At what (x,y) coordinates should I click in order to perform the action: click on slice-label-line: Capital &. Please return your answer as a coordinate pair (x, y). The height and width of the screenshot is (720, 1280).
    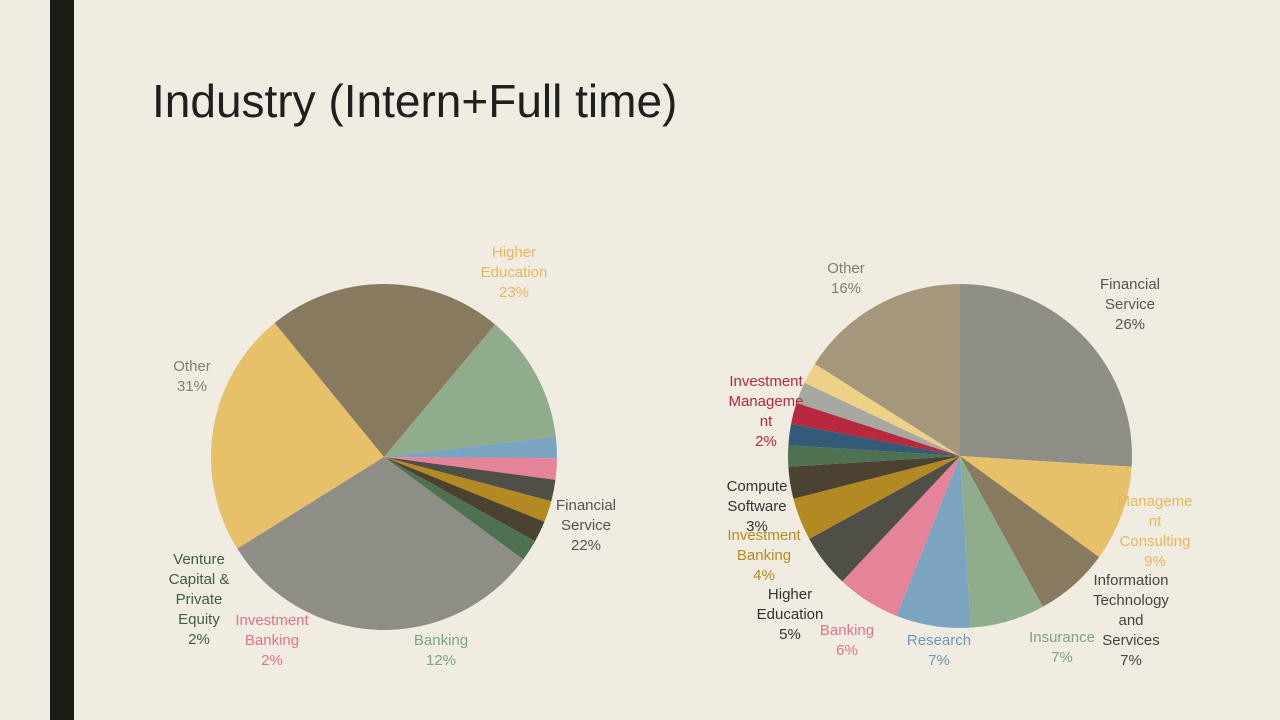
    Looking at the image, I should click on (199, 579).